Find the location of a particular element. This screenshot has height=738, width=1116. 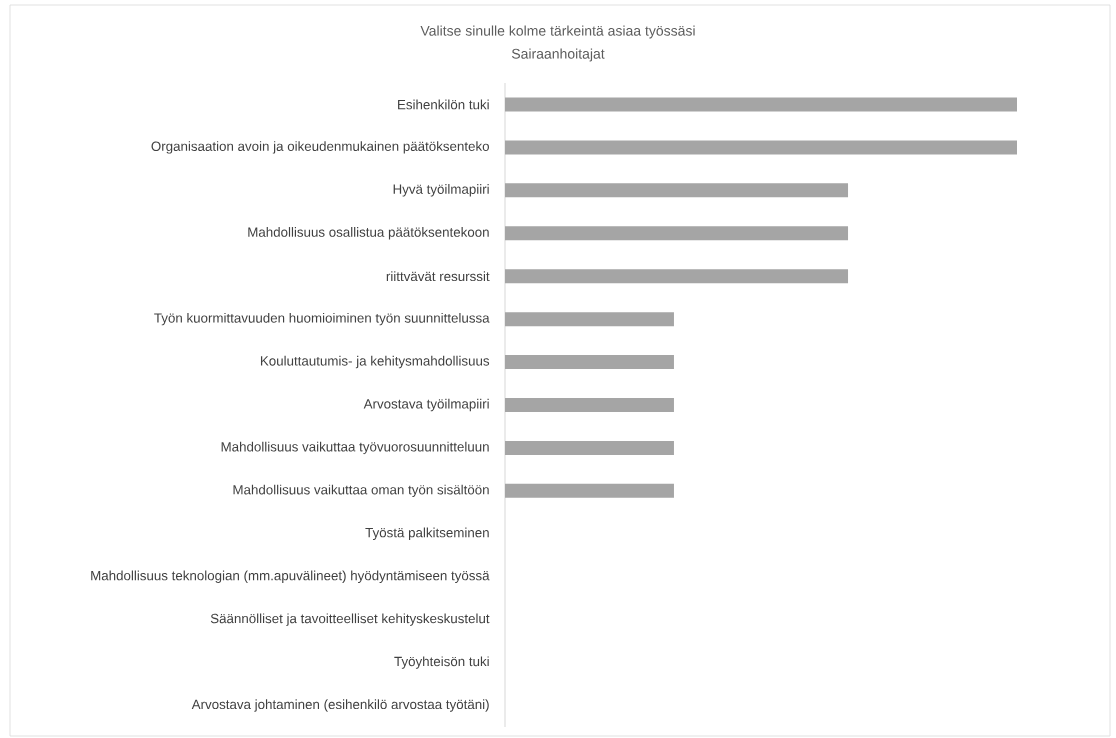

y-tick-label: riittvävät resurssit is located at coordinates (438, 276).